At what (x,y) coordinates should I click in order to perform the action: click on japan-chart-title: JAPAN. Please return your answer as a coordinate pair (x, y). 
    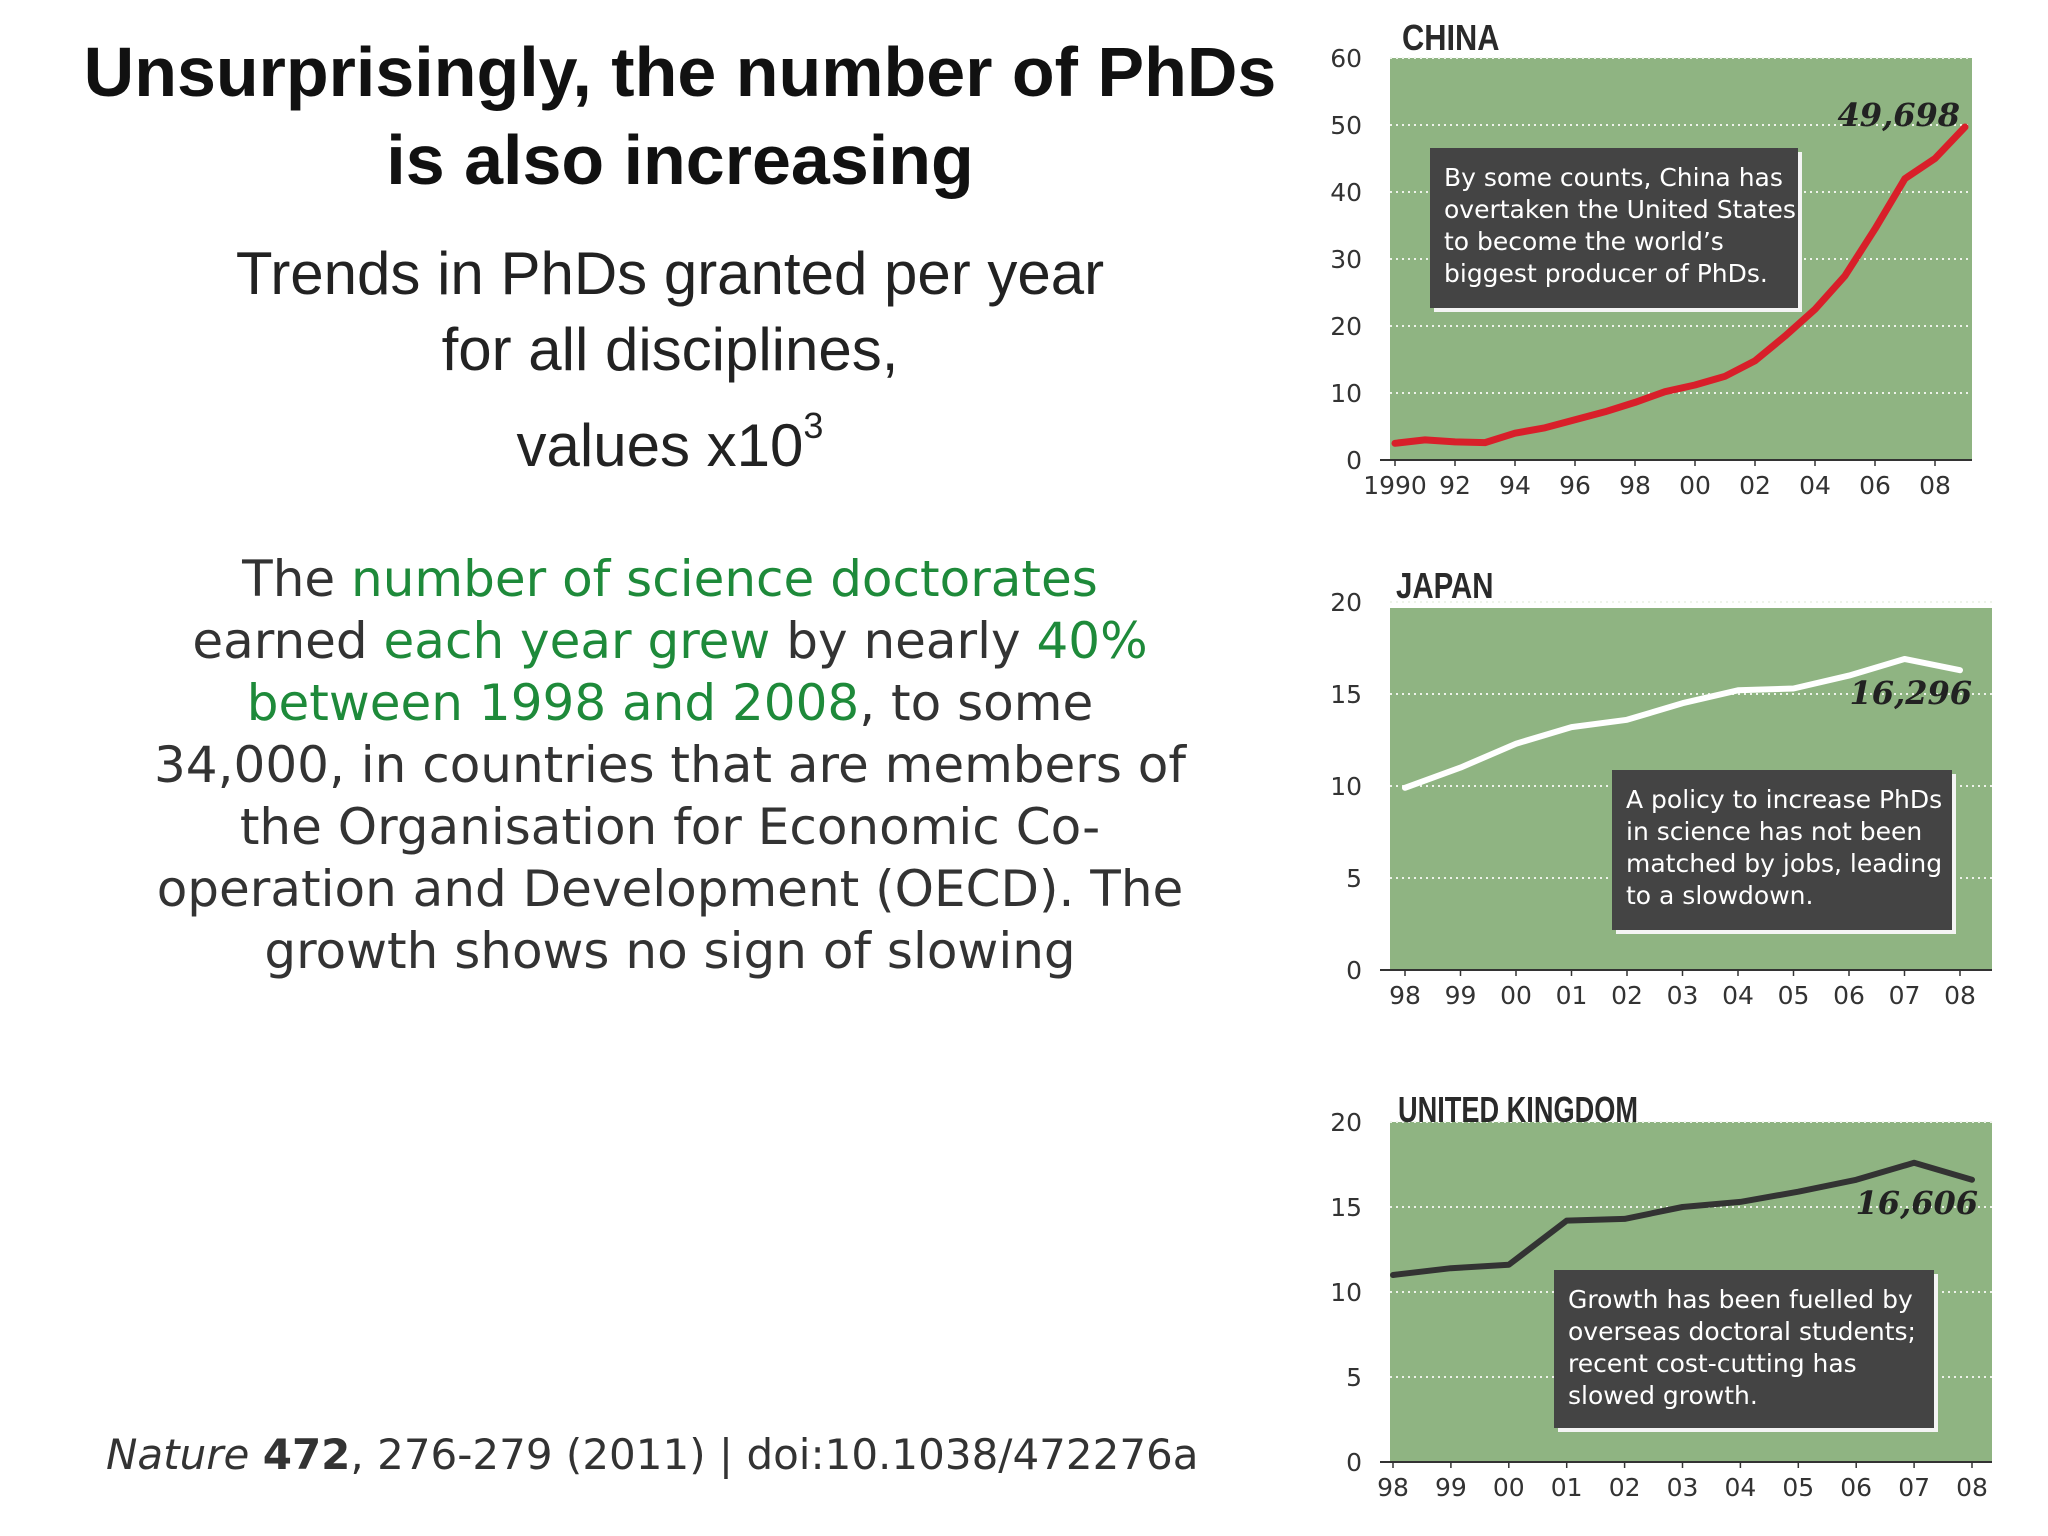
    Looking at the image, I should click on (1445, 585).